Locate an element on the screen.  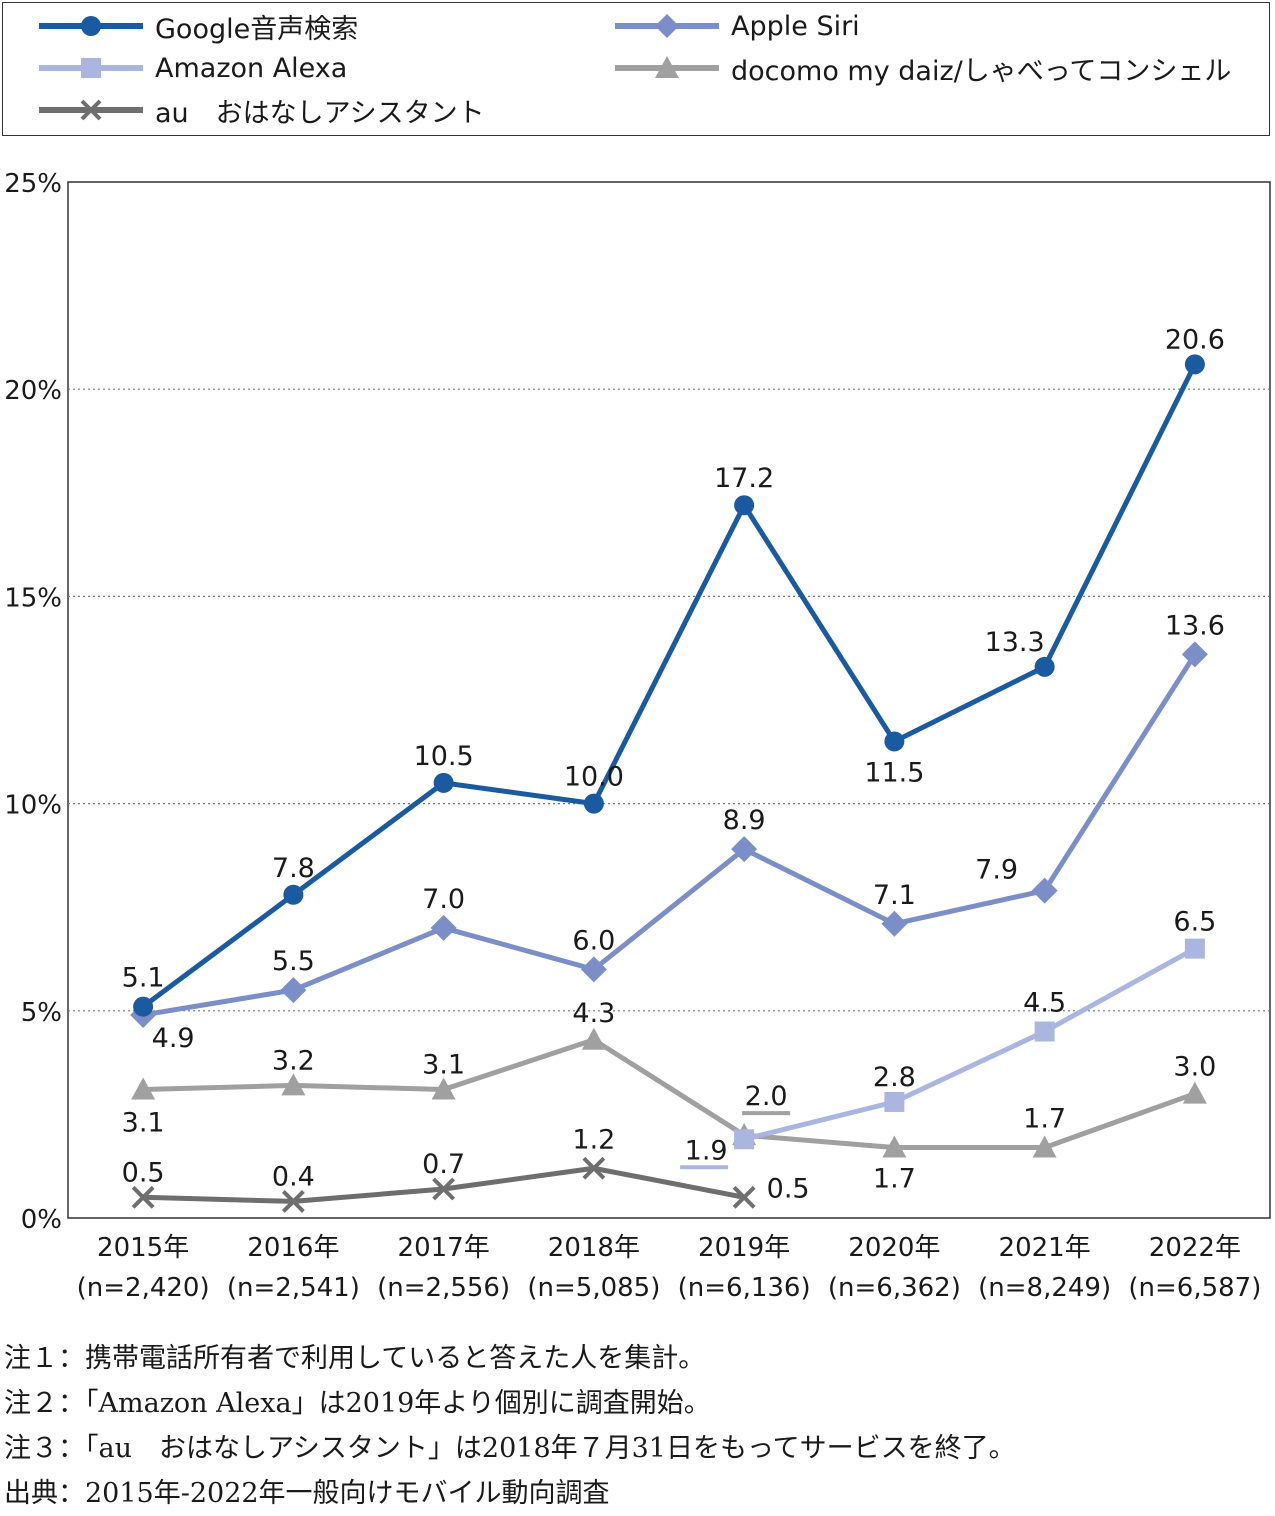
y-tick-label: 15% is located at coordinates (33, 598).